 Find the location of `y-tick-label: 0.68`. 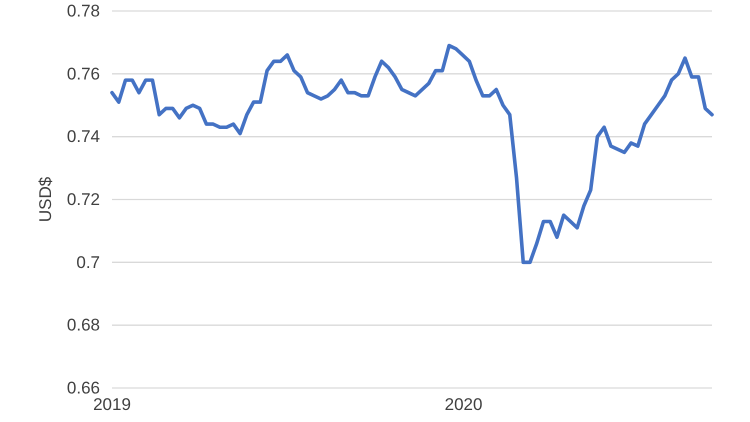

y-tick-label: 0.68 is located at coordinates (83, 325).